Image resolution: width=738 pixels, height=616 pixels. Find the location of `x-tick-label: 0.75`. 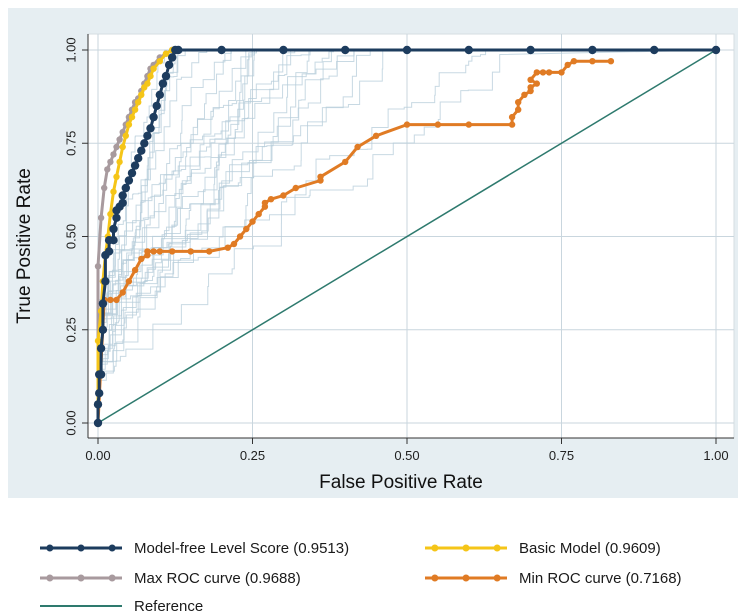

x-tick-label: 0.75 is located at coordinates (561, 455).